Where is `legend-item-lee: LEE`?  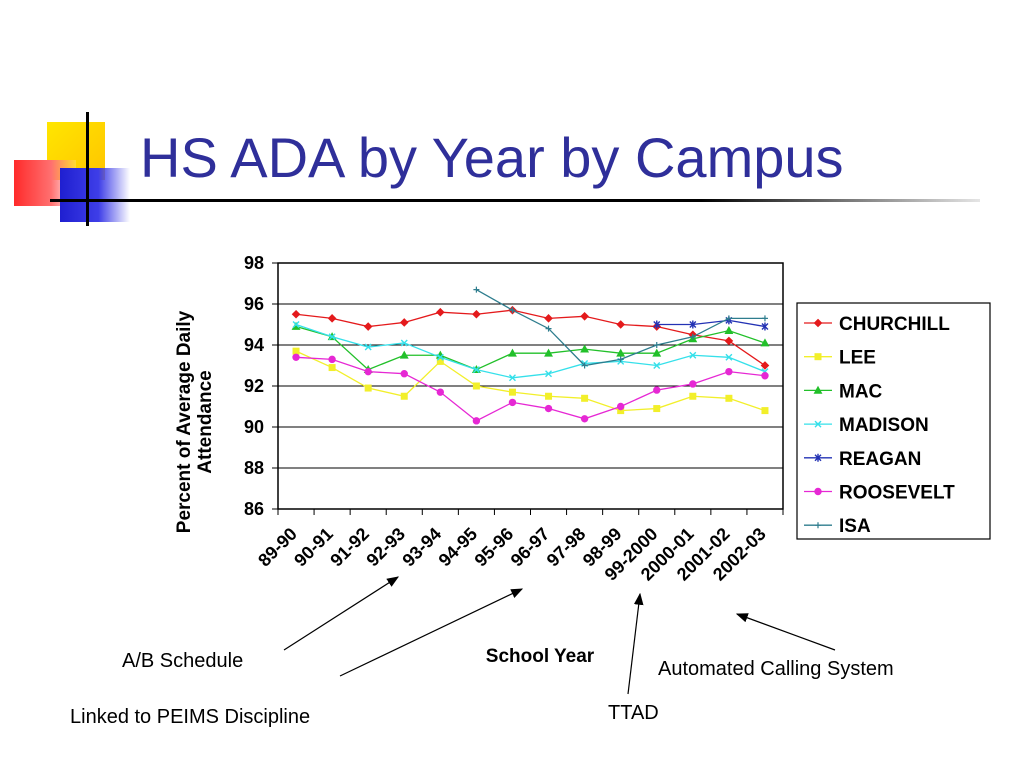 legend-item-lee: LEE is located at coordinates (840, 358).